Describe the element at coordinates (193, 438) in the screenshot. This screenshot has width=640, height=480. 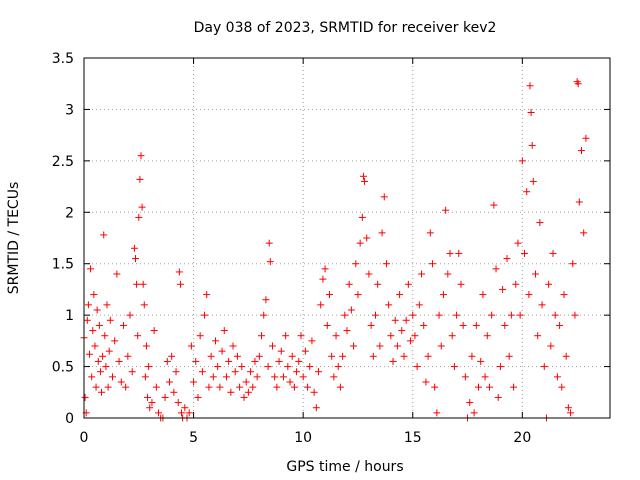
I see `x-tick-label: 5` at that location.